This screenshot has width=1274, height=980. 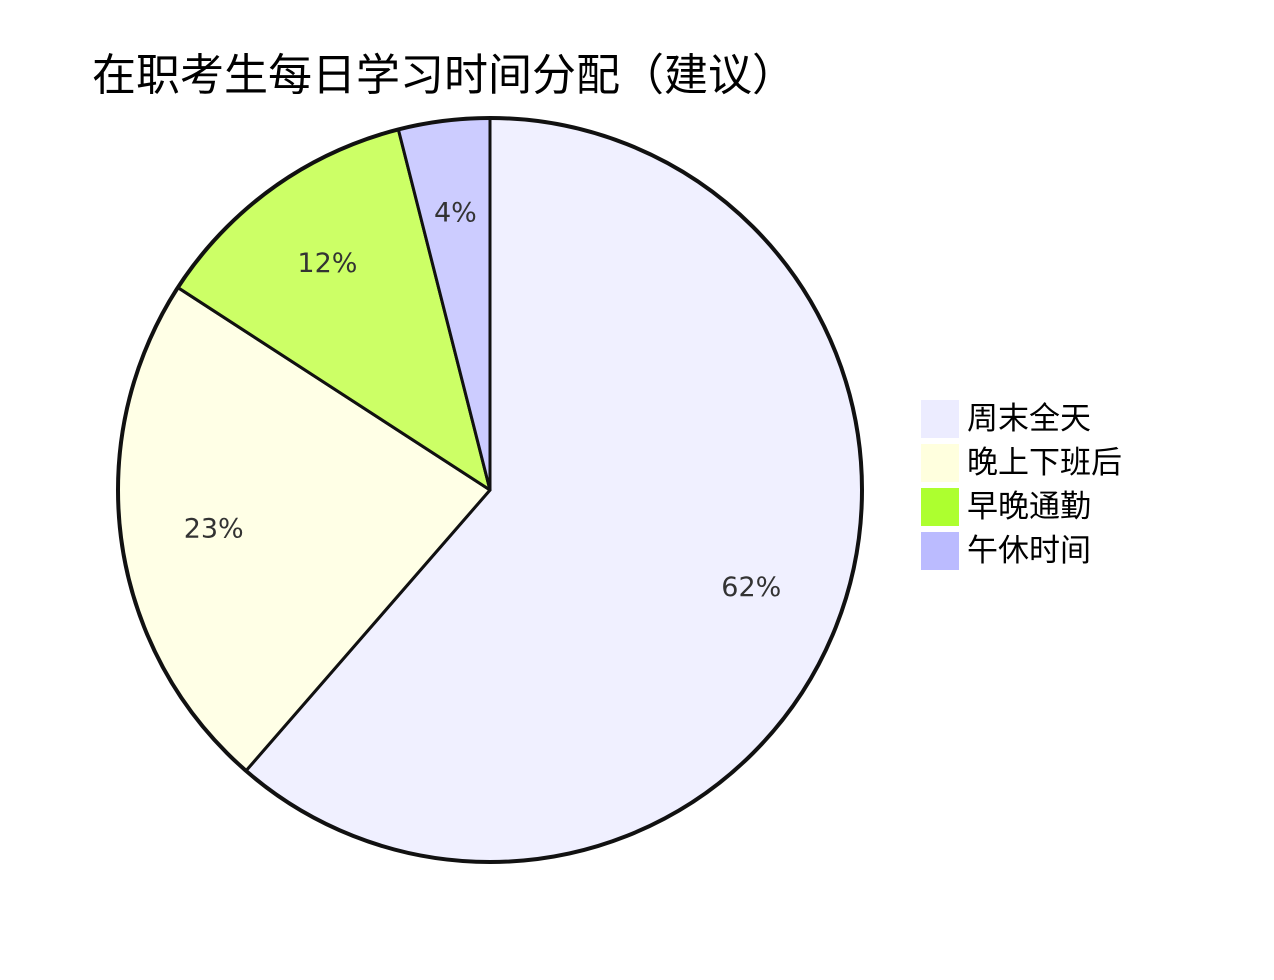 I want to click on legend-label-2: 晚上下班后, so click(x=1044, y=463).